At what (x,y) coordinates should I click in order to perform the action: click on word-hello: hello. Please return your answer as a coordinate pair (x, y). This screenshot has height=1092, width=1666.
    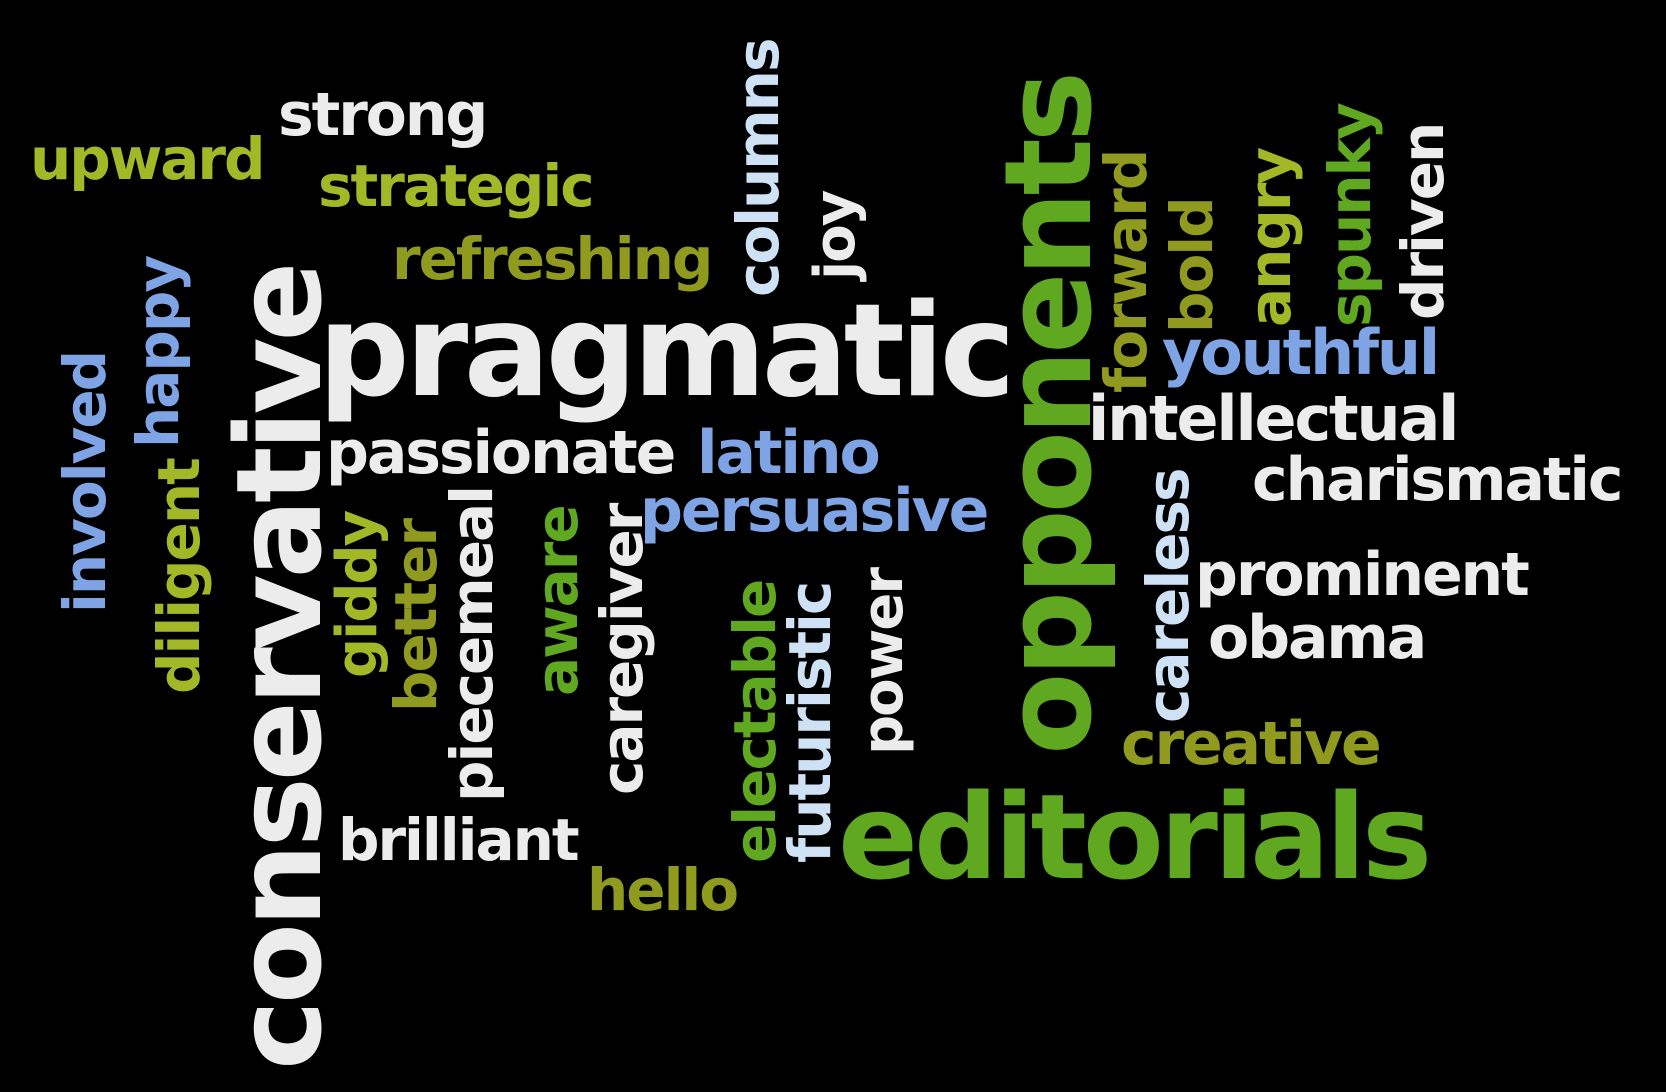
    Looking at the image, I should click on (663, 890).